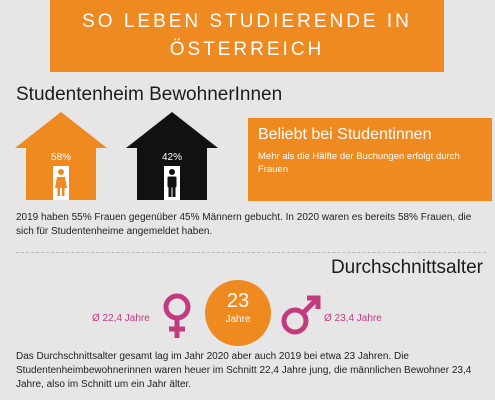 The width and height of the screenshot is (495, 400). I want to click on male-average-age: Ø 23,4 Jahre, so click(353, 318).